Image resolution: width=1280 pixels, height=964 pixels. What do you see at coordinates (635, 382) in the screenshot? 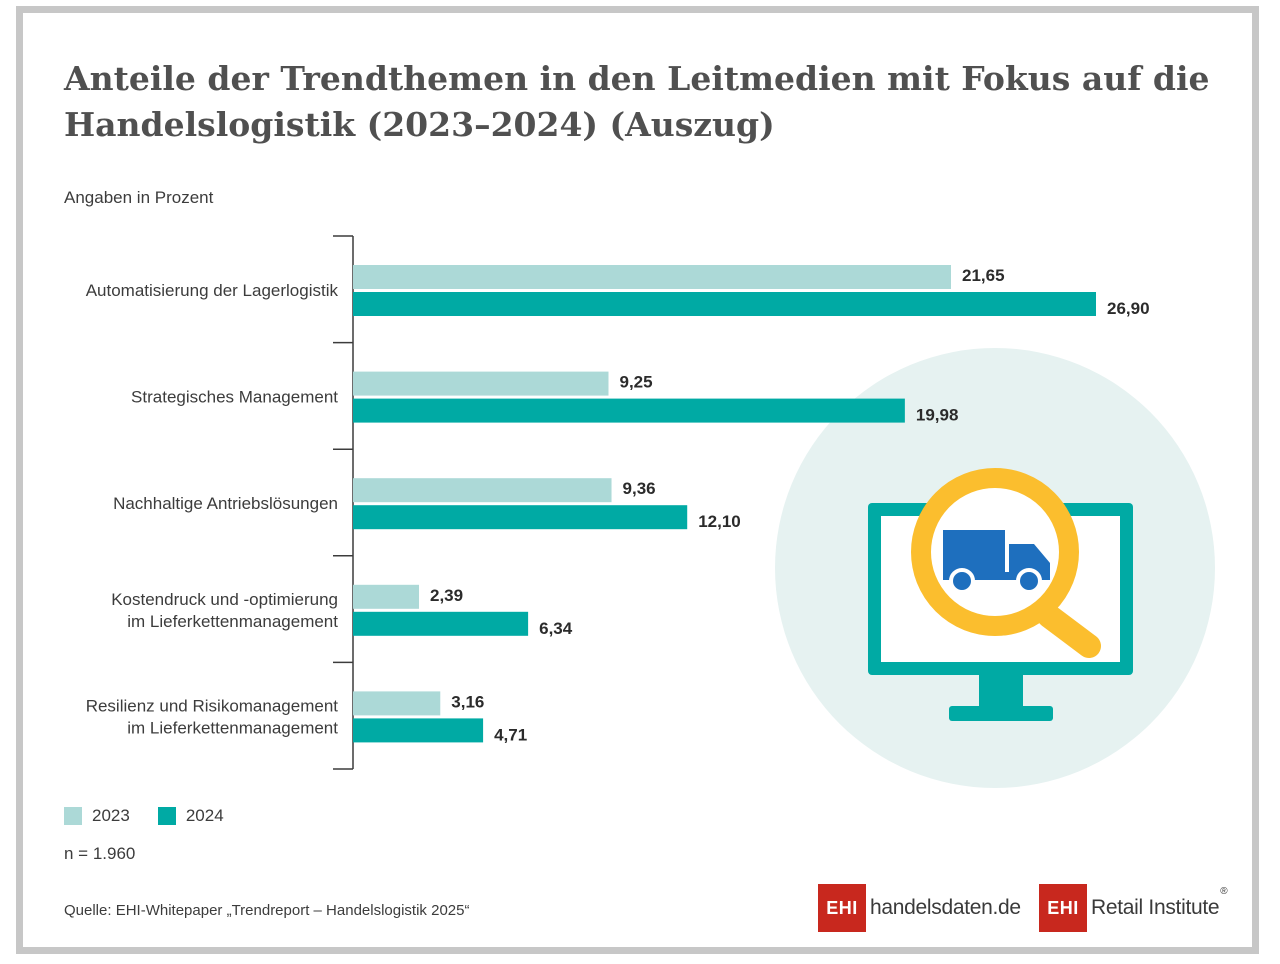
I see `data-label-2023: 9,25` at bounding box center [635, 382].